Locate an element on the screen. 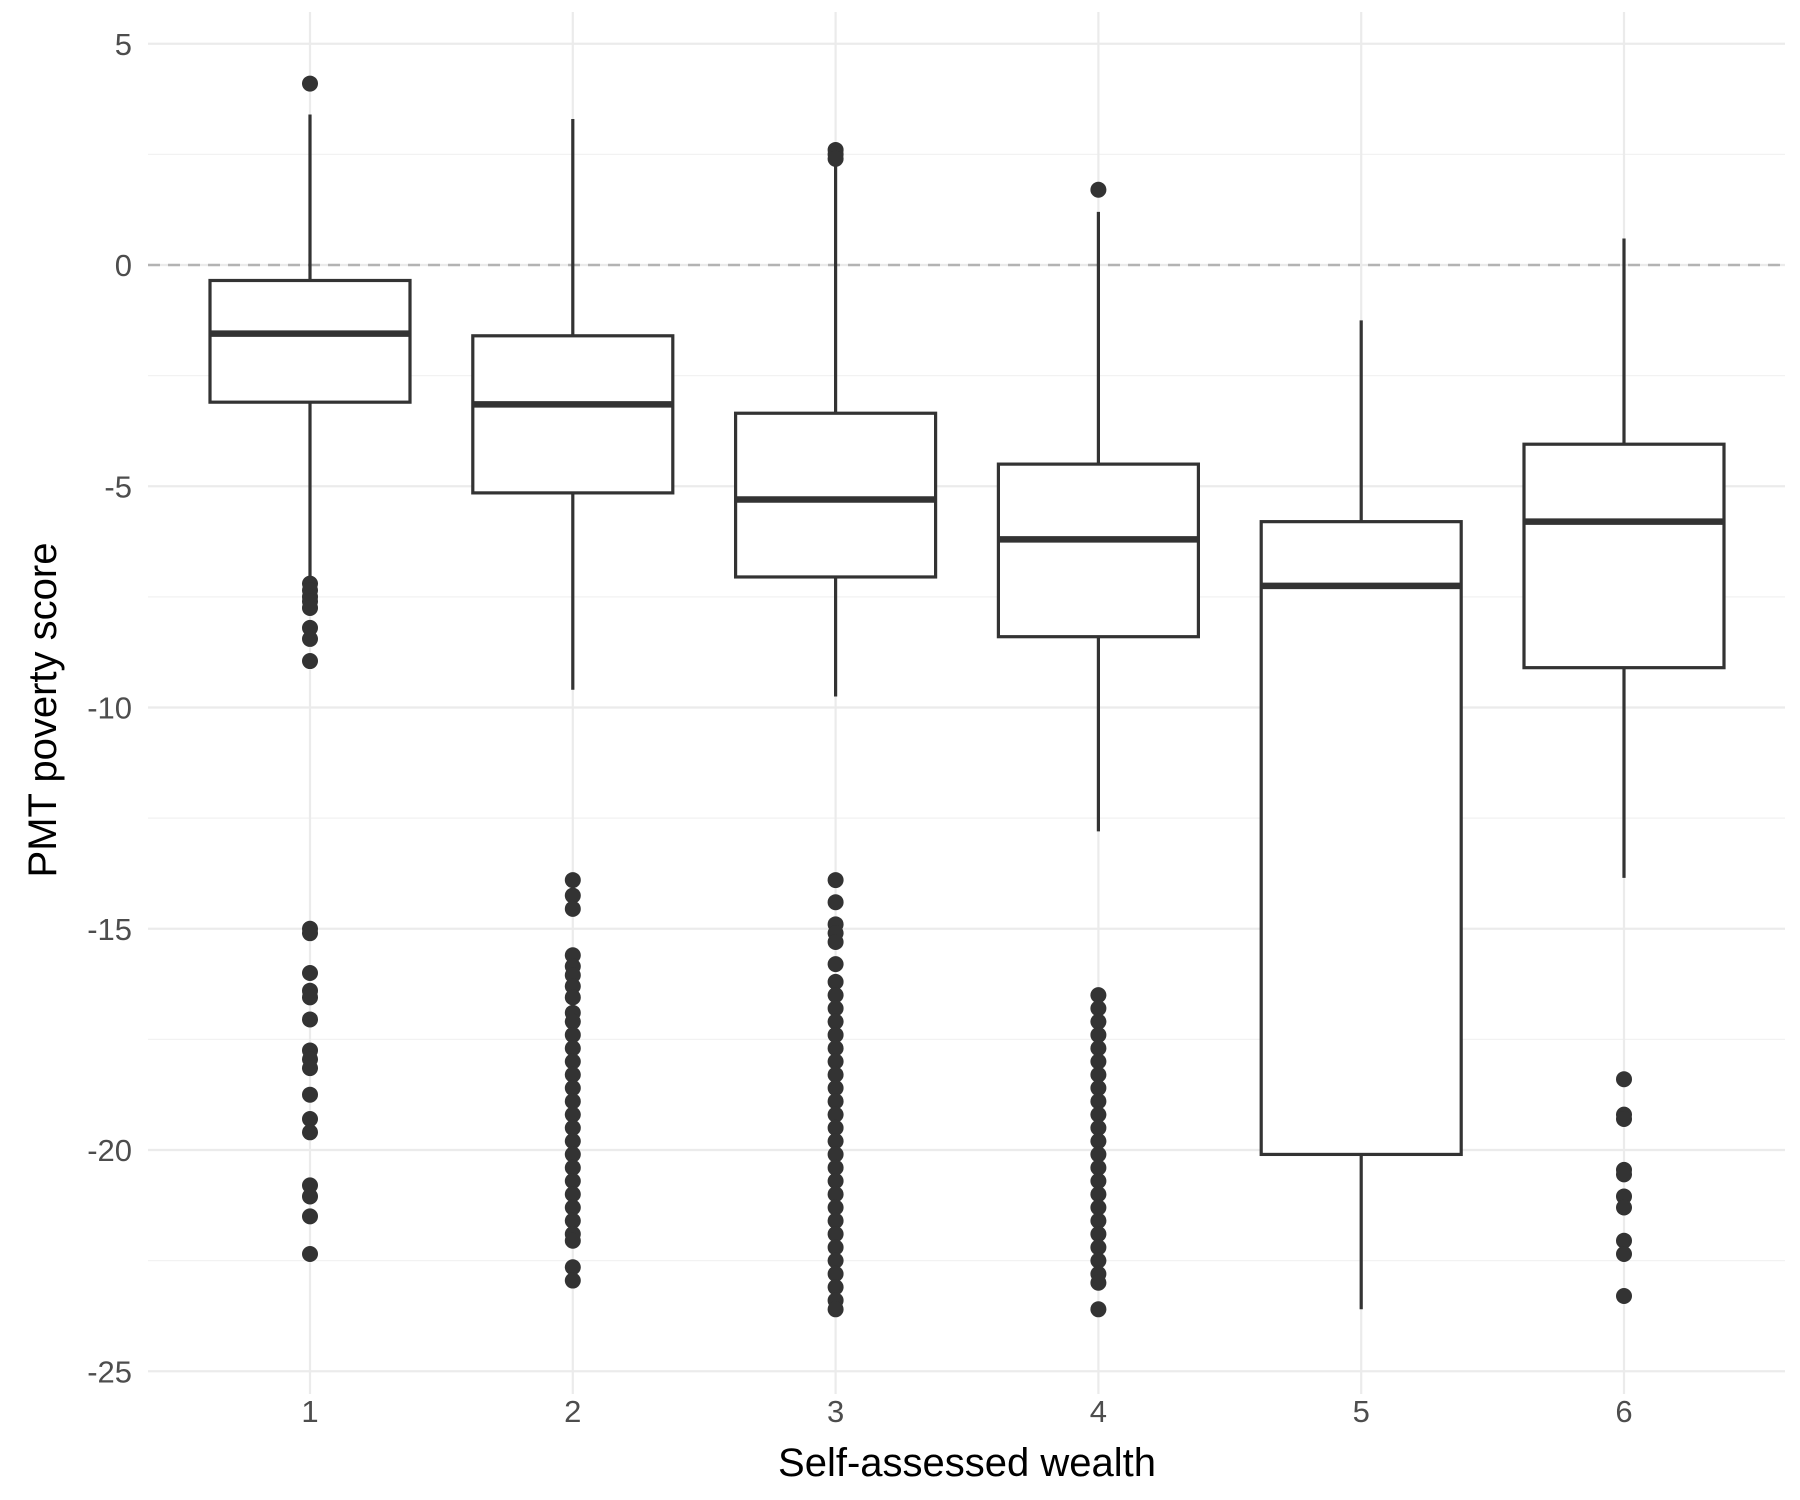 The width and height of the screenshot is (1800, 1500). x-tick-label: 6 is located at coordinates (1623, 1411).